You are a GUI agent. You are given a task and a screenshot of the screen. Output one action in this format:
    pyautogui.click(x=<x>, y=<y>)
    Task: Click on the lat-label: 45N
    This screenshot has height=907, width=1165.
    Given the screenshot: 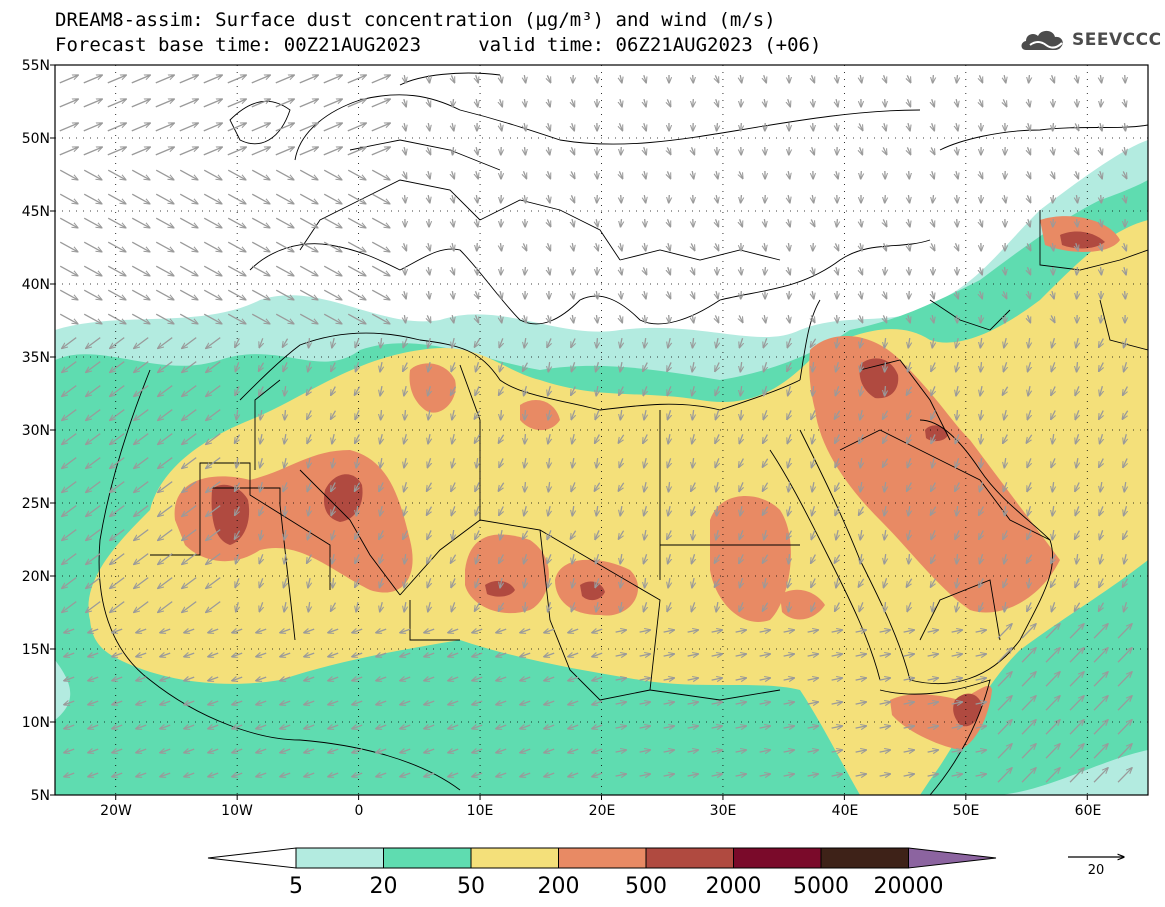 What is the action you would take?
    pyautogui.click(x=36, y=212)
    